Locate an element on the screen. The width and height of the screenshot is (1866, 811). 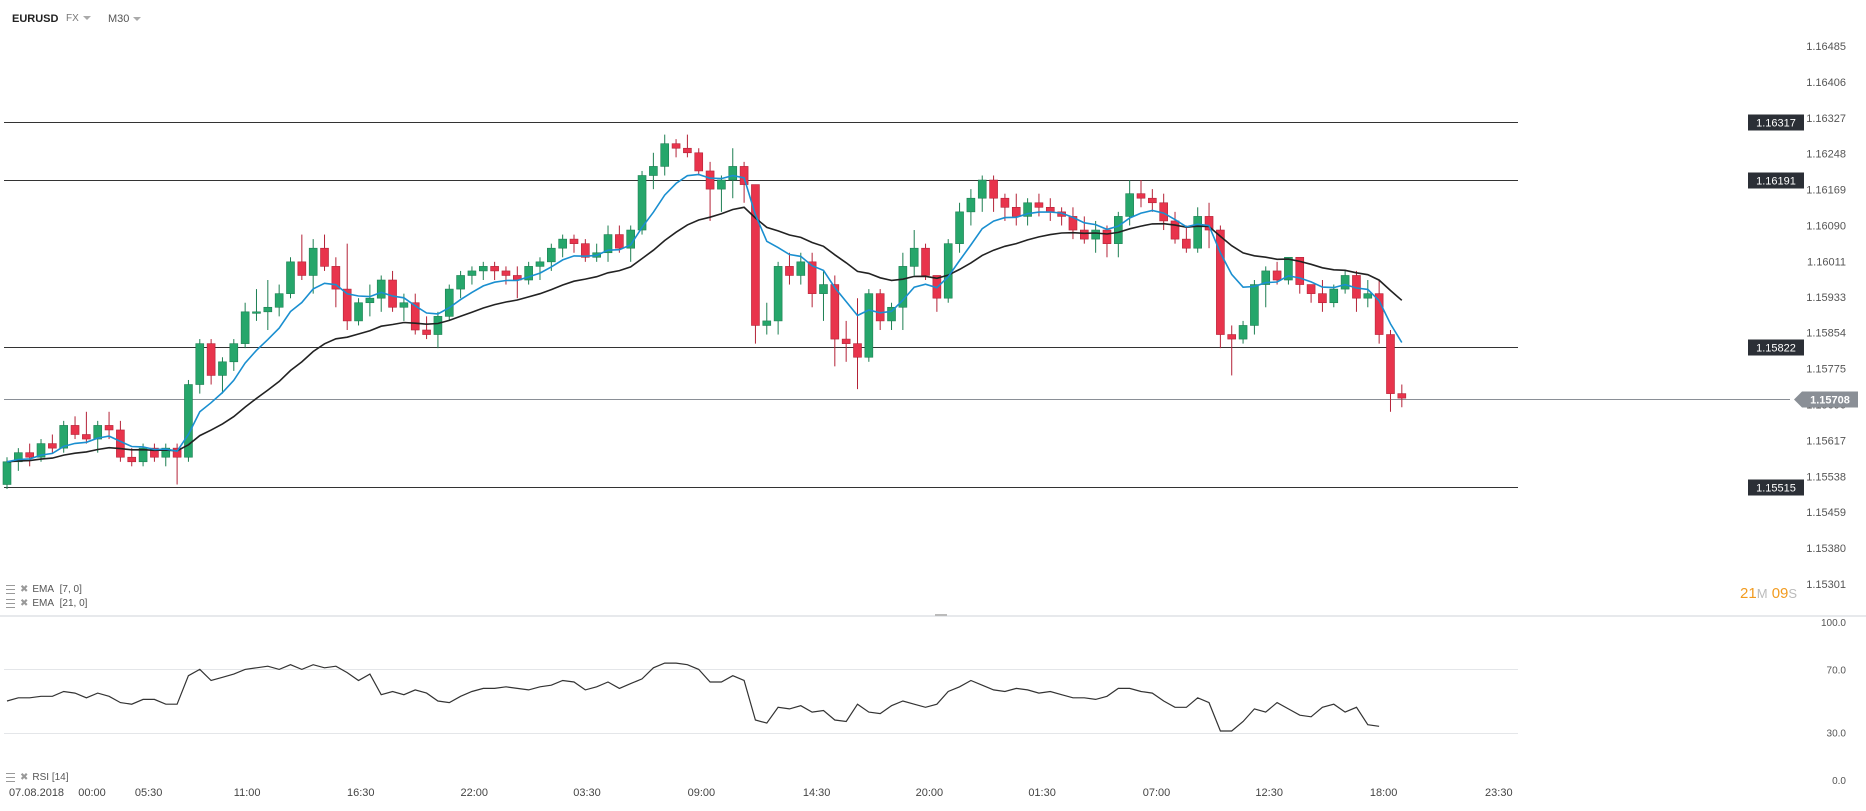
price-tick-label: 1.15301 is located at coordinates (1826, 585).